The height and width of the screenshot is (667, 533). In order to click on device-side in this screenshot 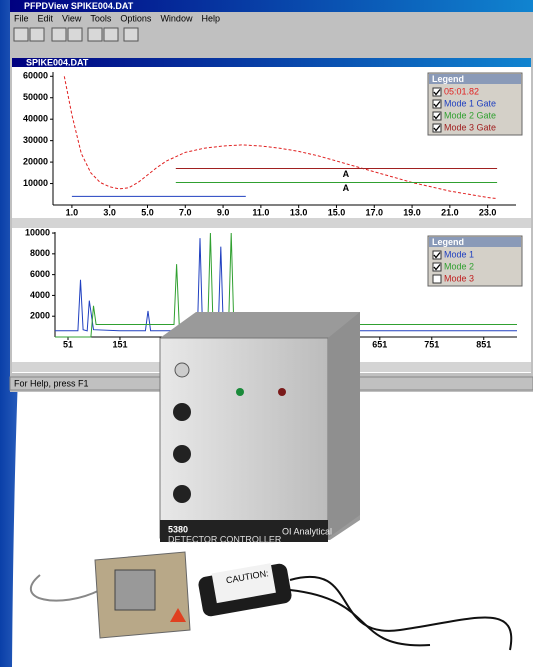, I will do `click(344, 425)`.